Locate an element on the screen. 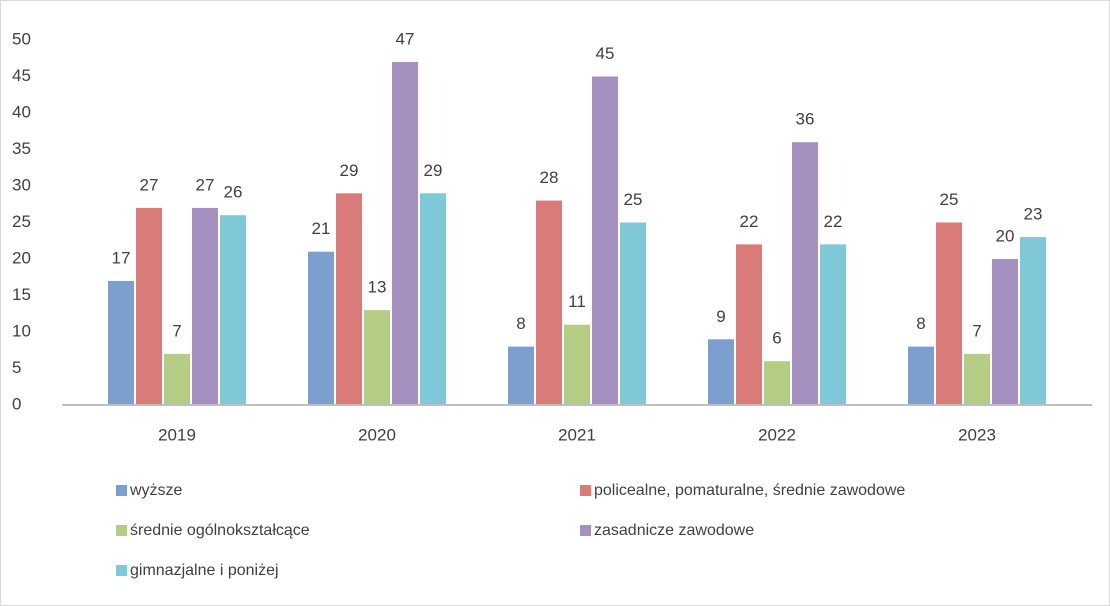 Image resolution: width=1110 pixels, height=606 pixels. x-tick-label: 2019 is located at coordinates (177, 434).